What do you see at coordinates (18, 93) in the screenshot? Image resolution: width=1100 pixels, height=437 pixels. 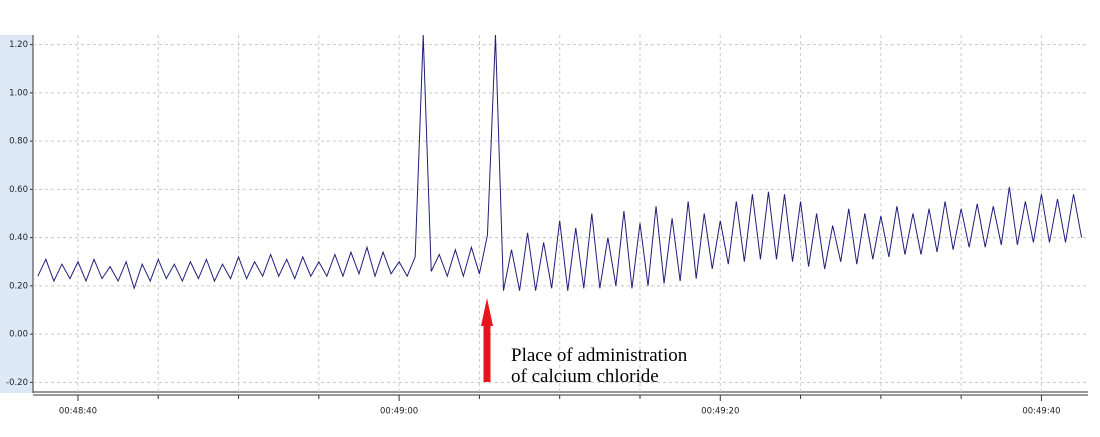 I see `y-tick-label: 1.00` at bounding box center [18, 93].